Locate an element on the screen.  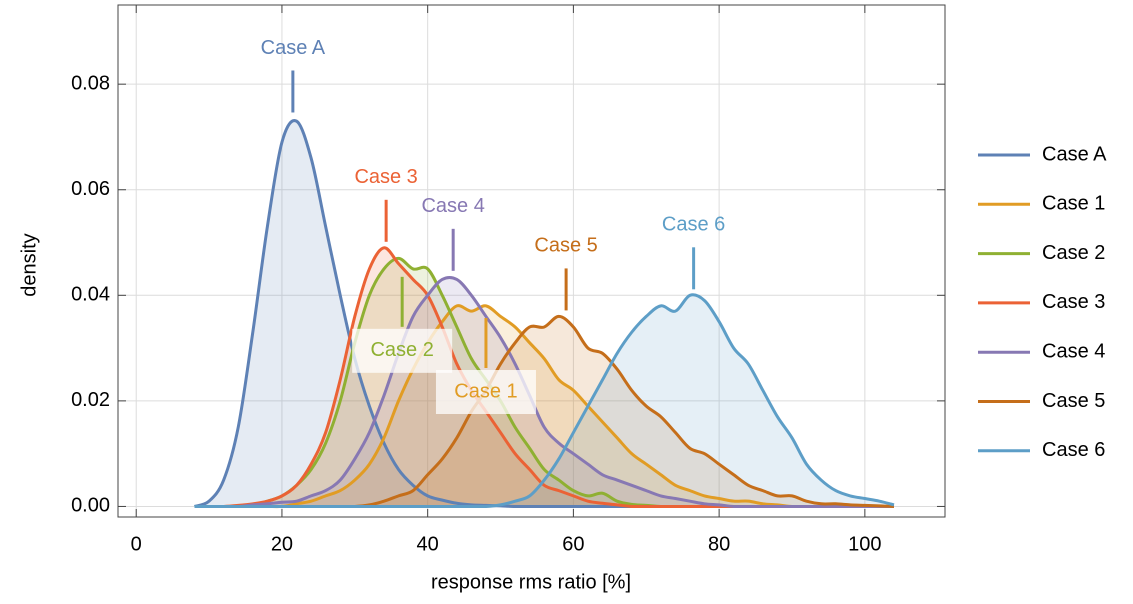
annotation: Case 5 is located at coordinates (565, 246).